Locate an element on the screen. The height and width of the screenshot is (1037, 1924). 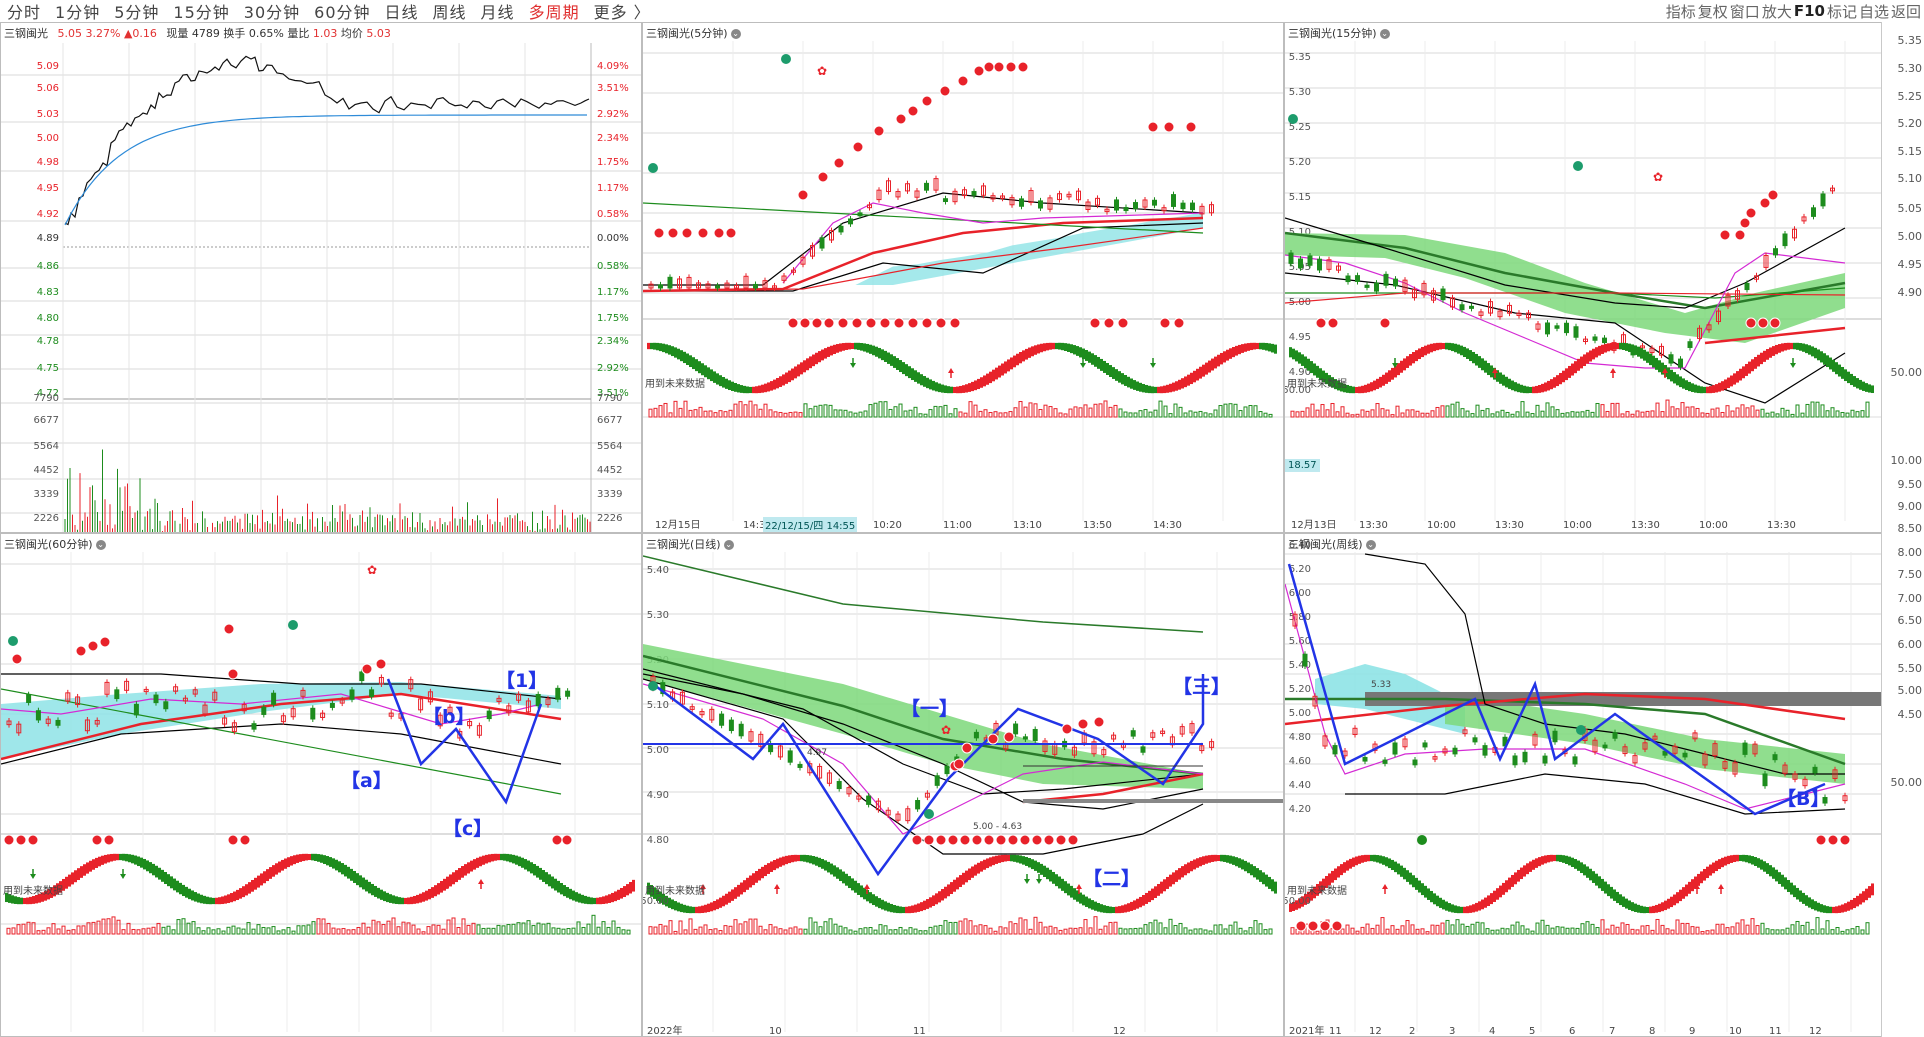
back-button: 返回 is located at coordinates (1905, 11).